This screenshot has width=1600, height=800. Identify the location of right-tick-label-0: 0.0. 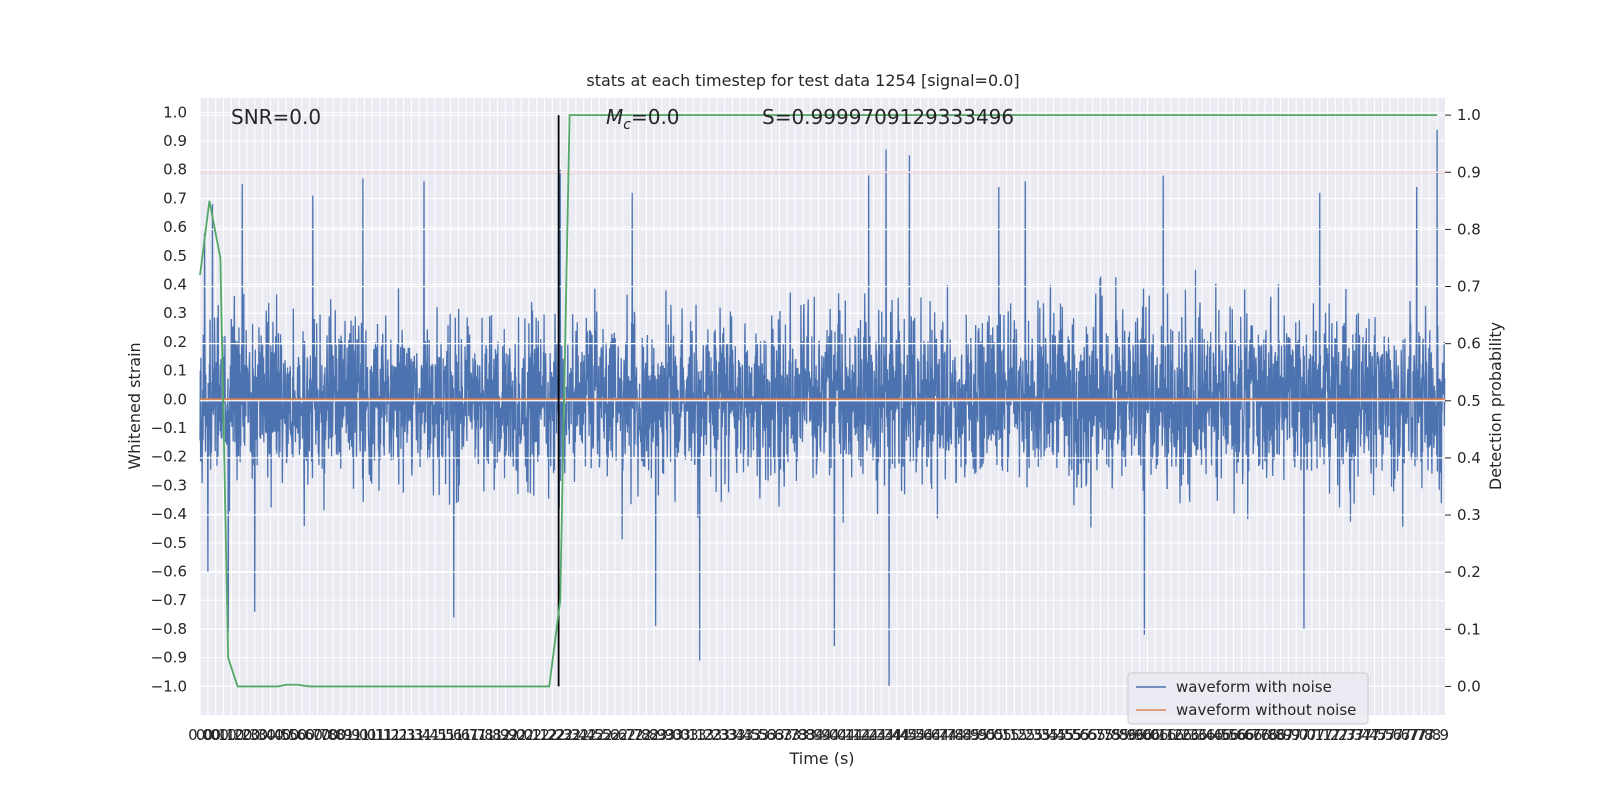
(1469, 686).